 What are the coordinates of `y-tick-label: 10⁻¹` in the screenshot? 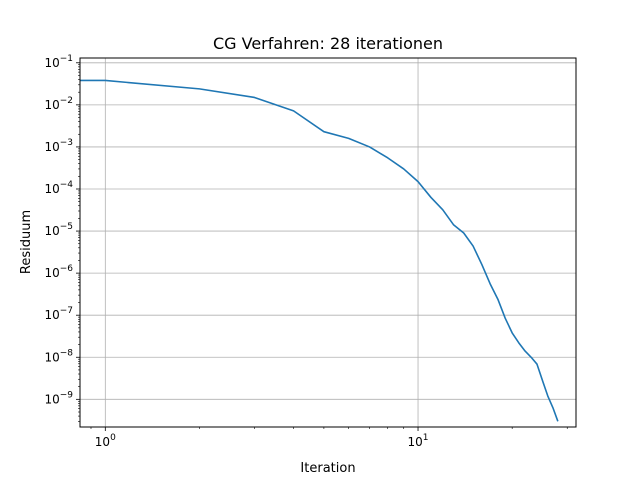 It's located at (58, 62).